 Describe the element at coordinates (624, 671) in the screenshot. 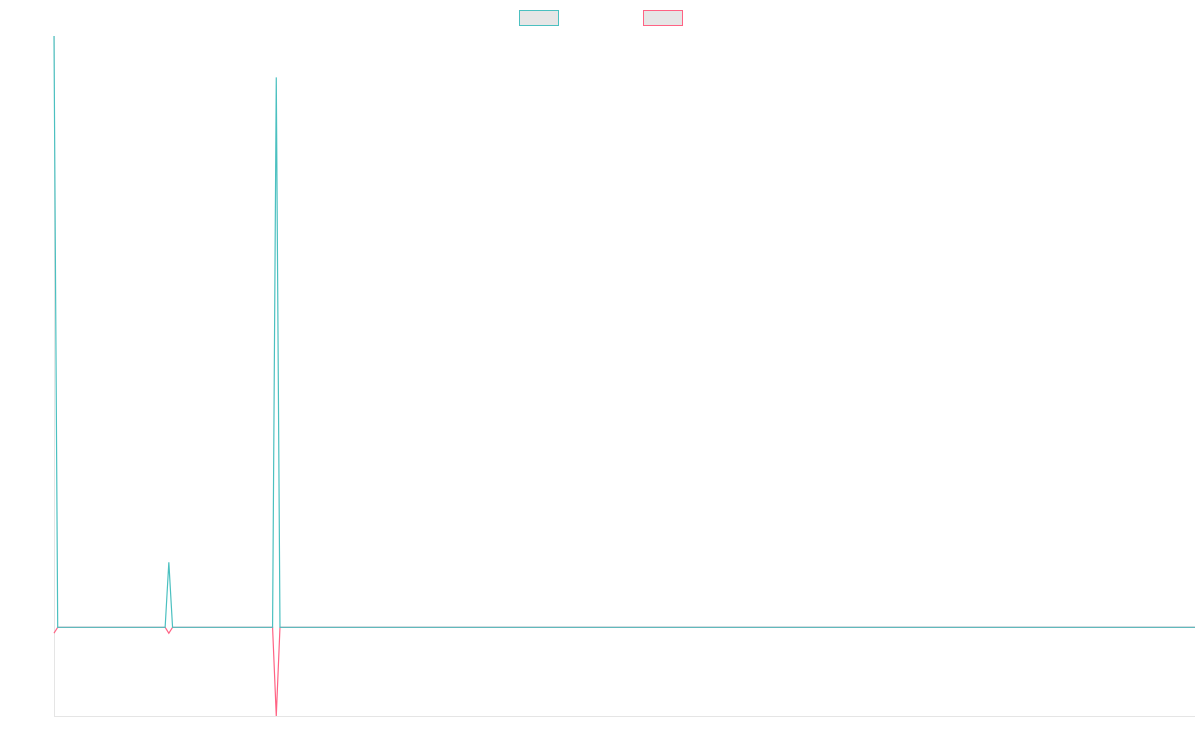

I see `series-line` at that location.